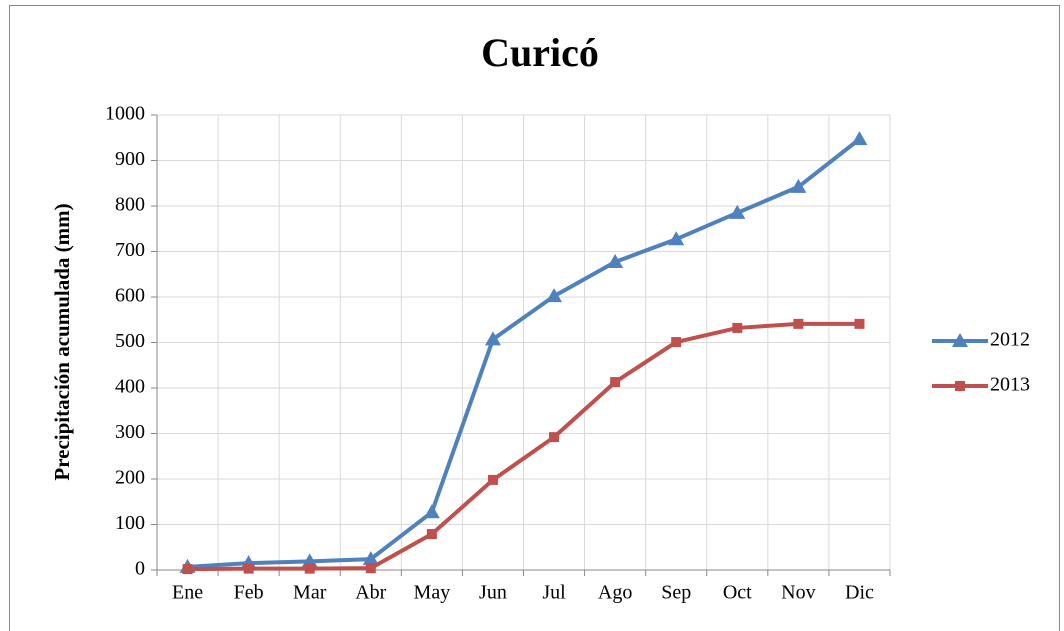  Describe the element at coordinates (130, 341) in the screenshot. I see `y-tick-label: 500` at that location.